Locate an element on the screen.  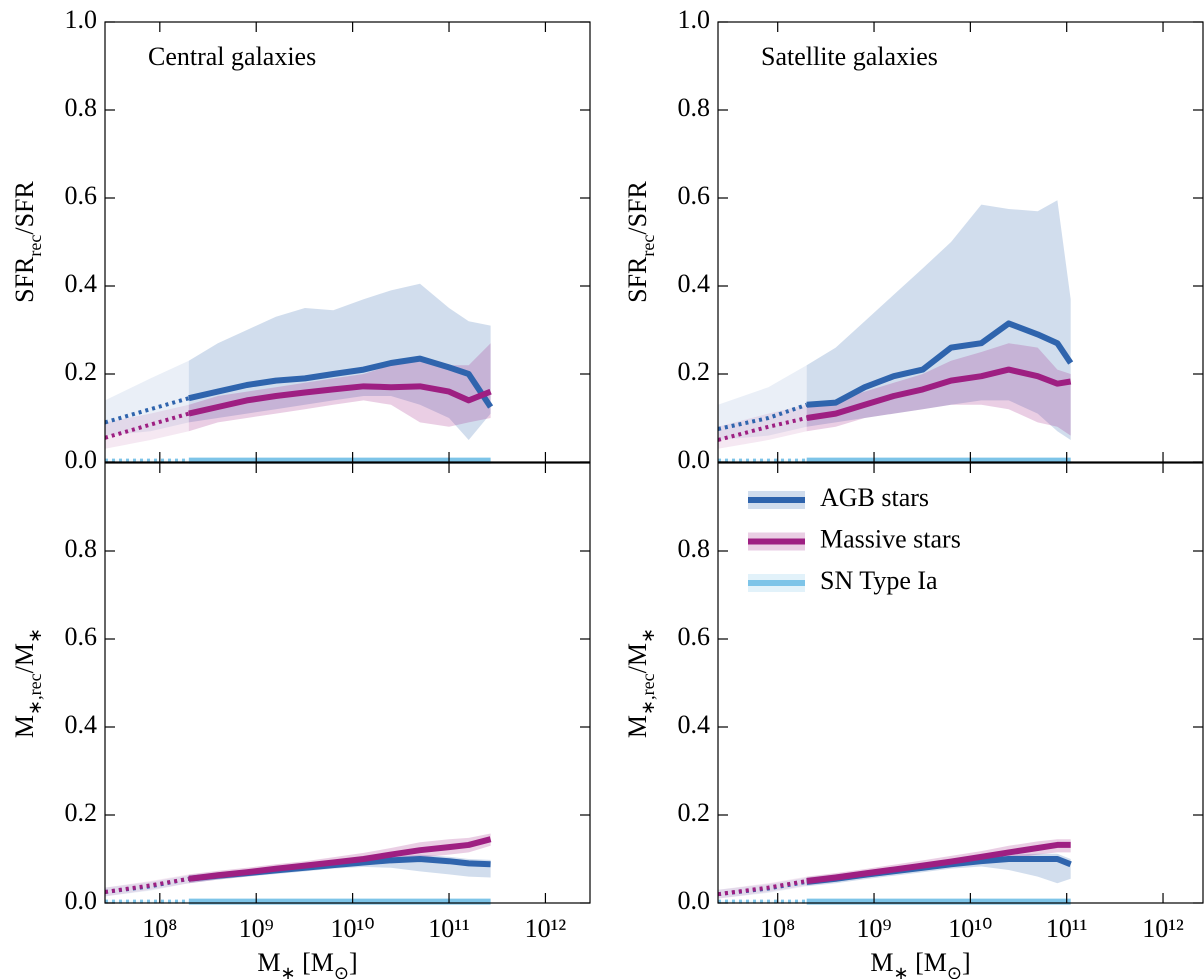
legend-label: Massive stars is located at coordinates (890, 538).